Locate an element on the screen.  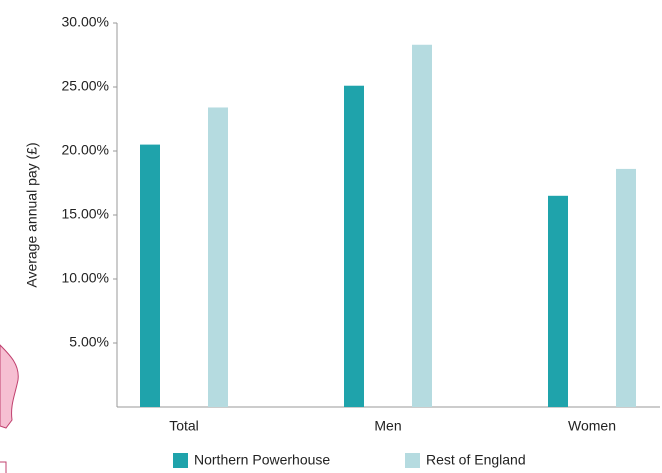
y-axis-label: Average annual pay (£) is located at coordinates (32, 214).